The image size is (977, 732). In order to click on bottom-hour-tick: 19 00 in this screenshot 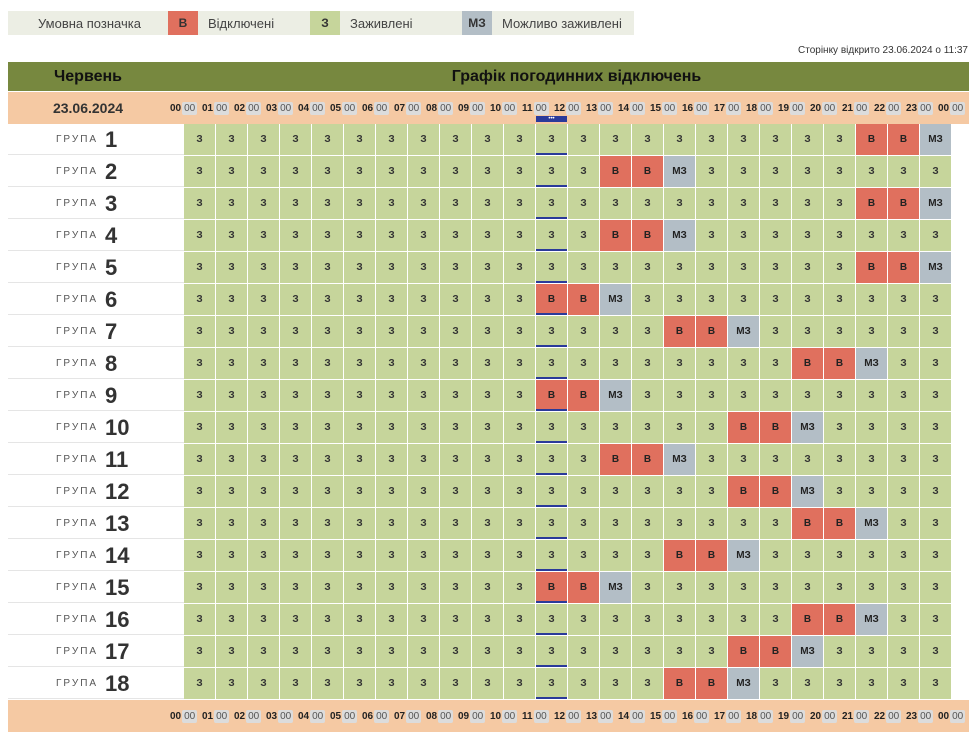, I will do `click(792, 716)`.